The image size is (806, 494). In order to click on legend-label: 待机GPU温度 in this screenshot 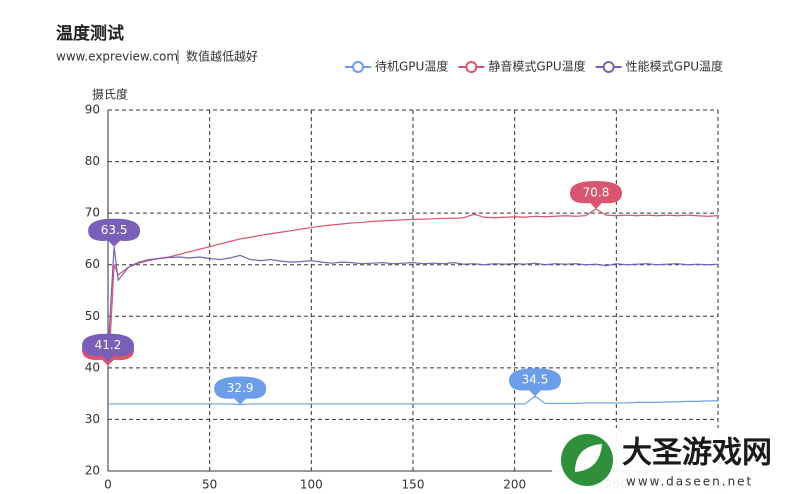, I will do `click(411, 66)`.